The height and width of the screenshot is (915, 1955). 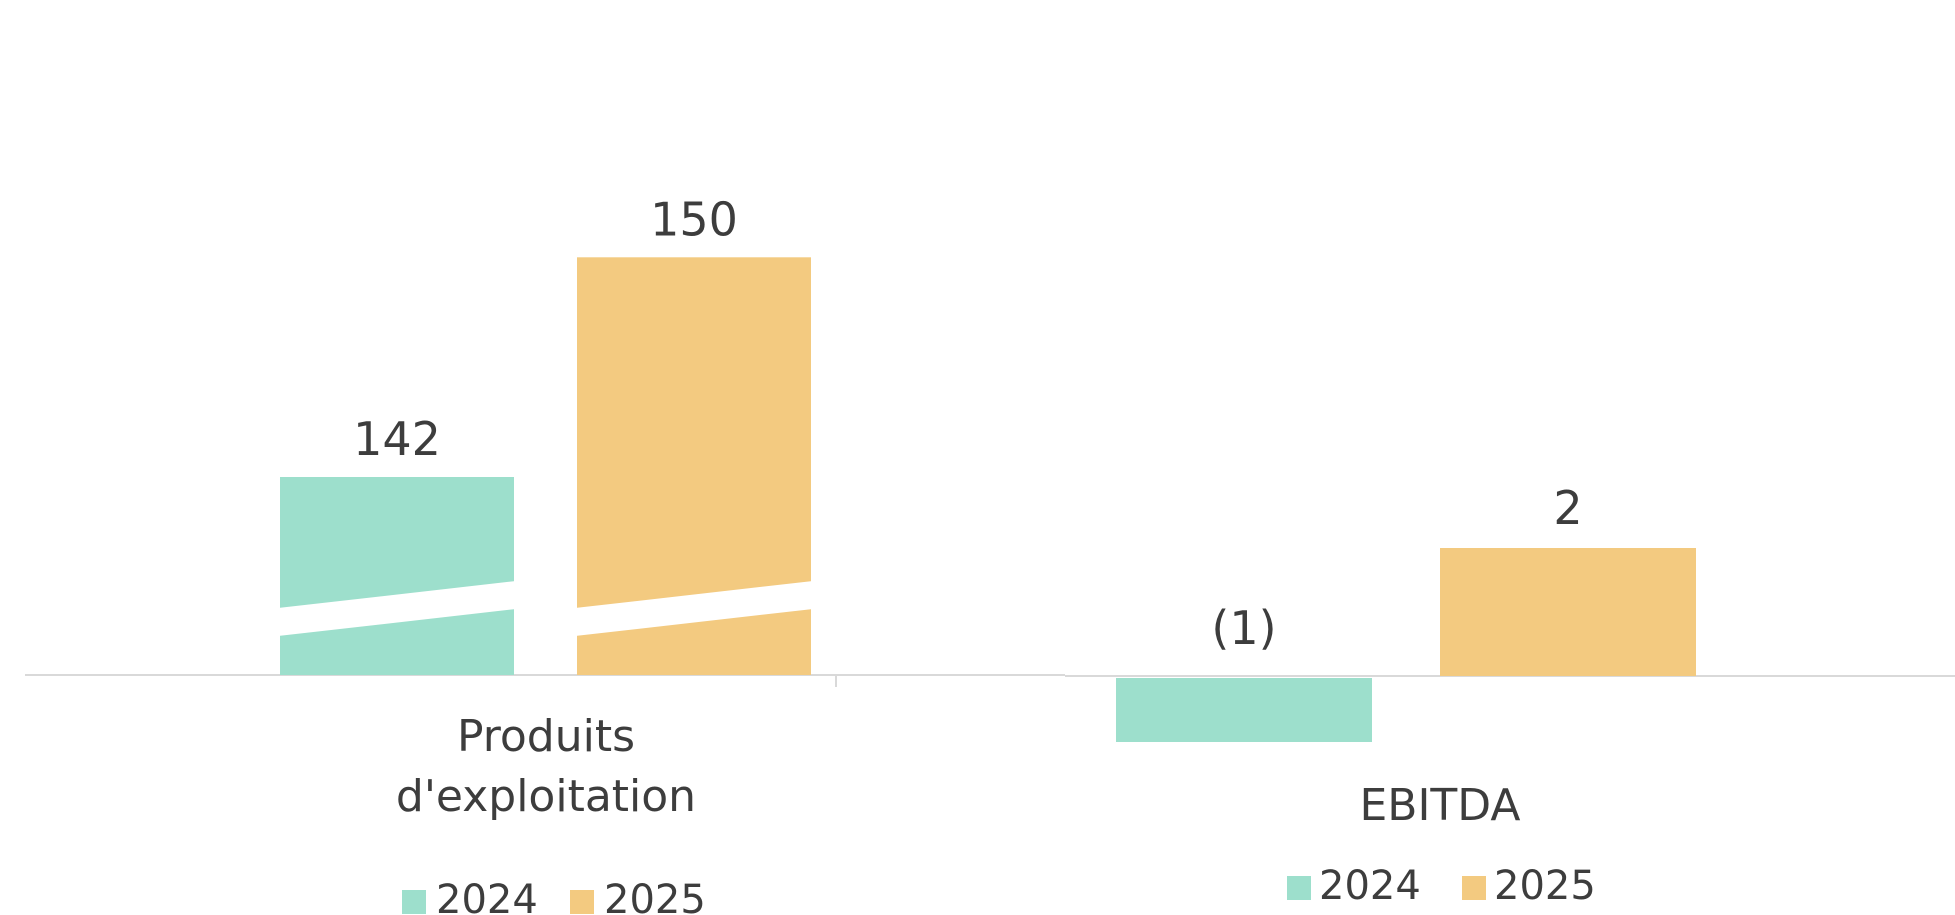 I want to click on data-label-2024: 142, so click(x=397, y=439).